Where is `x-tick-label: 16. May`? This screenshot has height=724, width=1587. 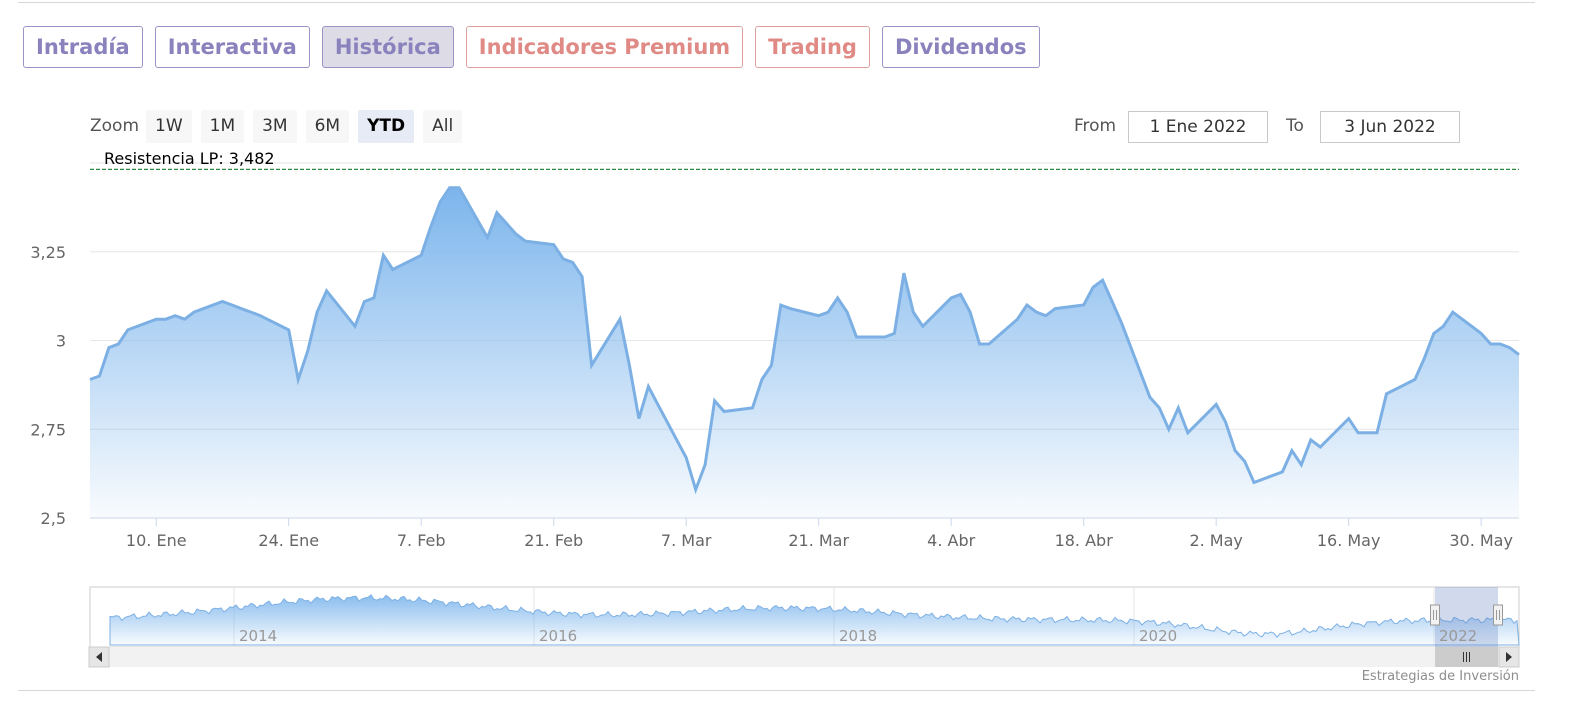
x-tick-label: 16. May is located at coordinates (1349, 540).